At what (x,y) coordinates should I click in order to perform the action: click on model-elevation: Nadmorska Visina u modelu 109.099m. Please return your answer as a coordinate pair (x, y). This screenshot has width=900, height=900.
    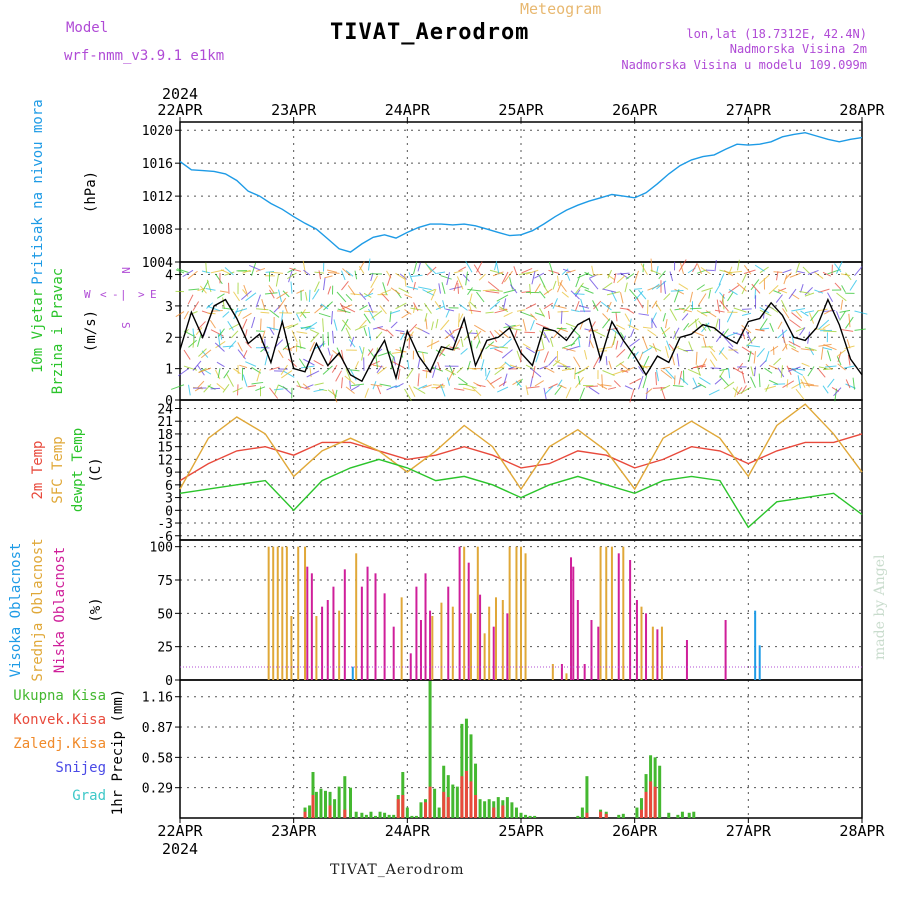
    Looking at the image, I should click on (744, 65).